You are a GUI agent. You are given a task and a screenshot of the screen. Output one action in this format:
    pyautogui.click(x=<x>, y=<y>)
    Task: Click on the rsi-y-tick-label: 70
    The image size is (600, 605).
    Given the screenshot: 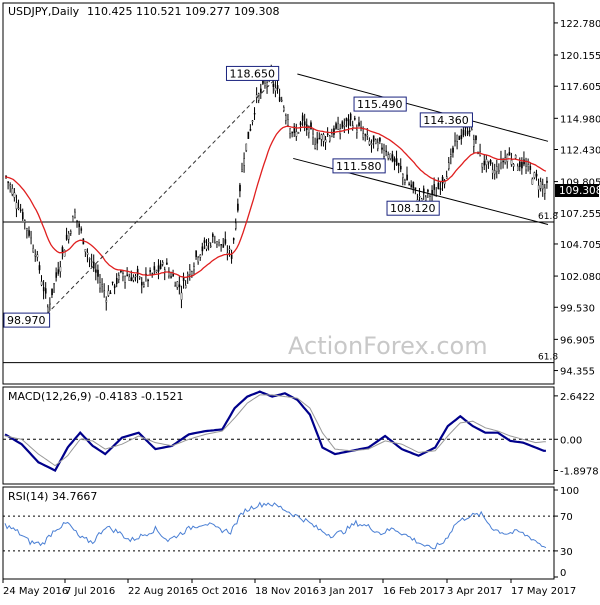 What is the action you would take?
    pyautogui.click(x=566, y=517)
    